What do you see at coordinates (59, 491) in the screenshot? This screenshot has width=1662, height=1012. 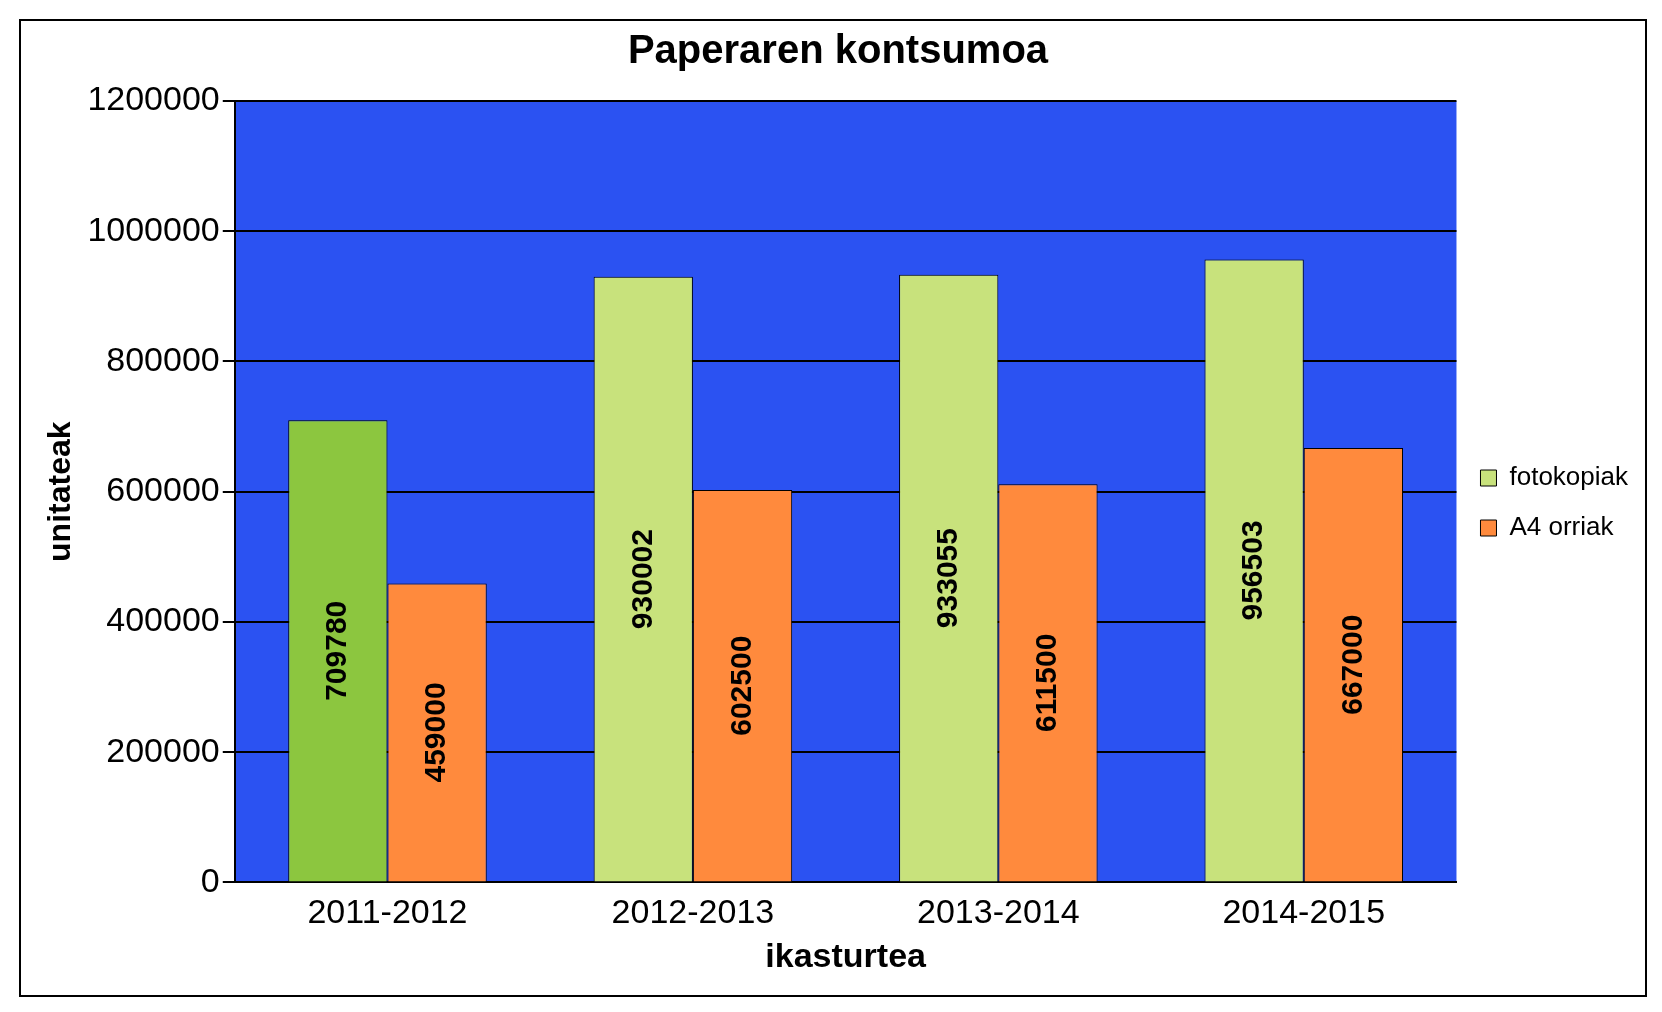 I see `y-axis-title: unitateak` at bounding box center [59, 491].